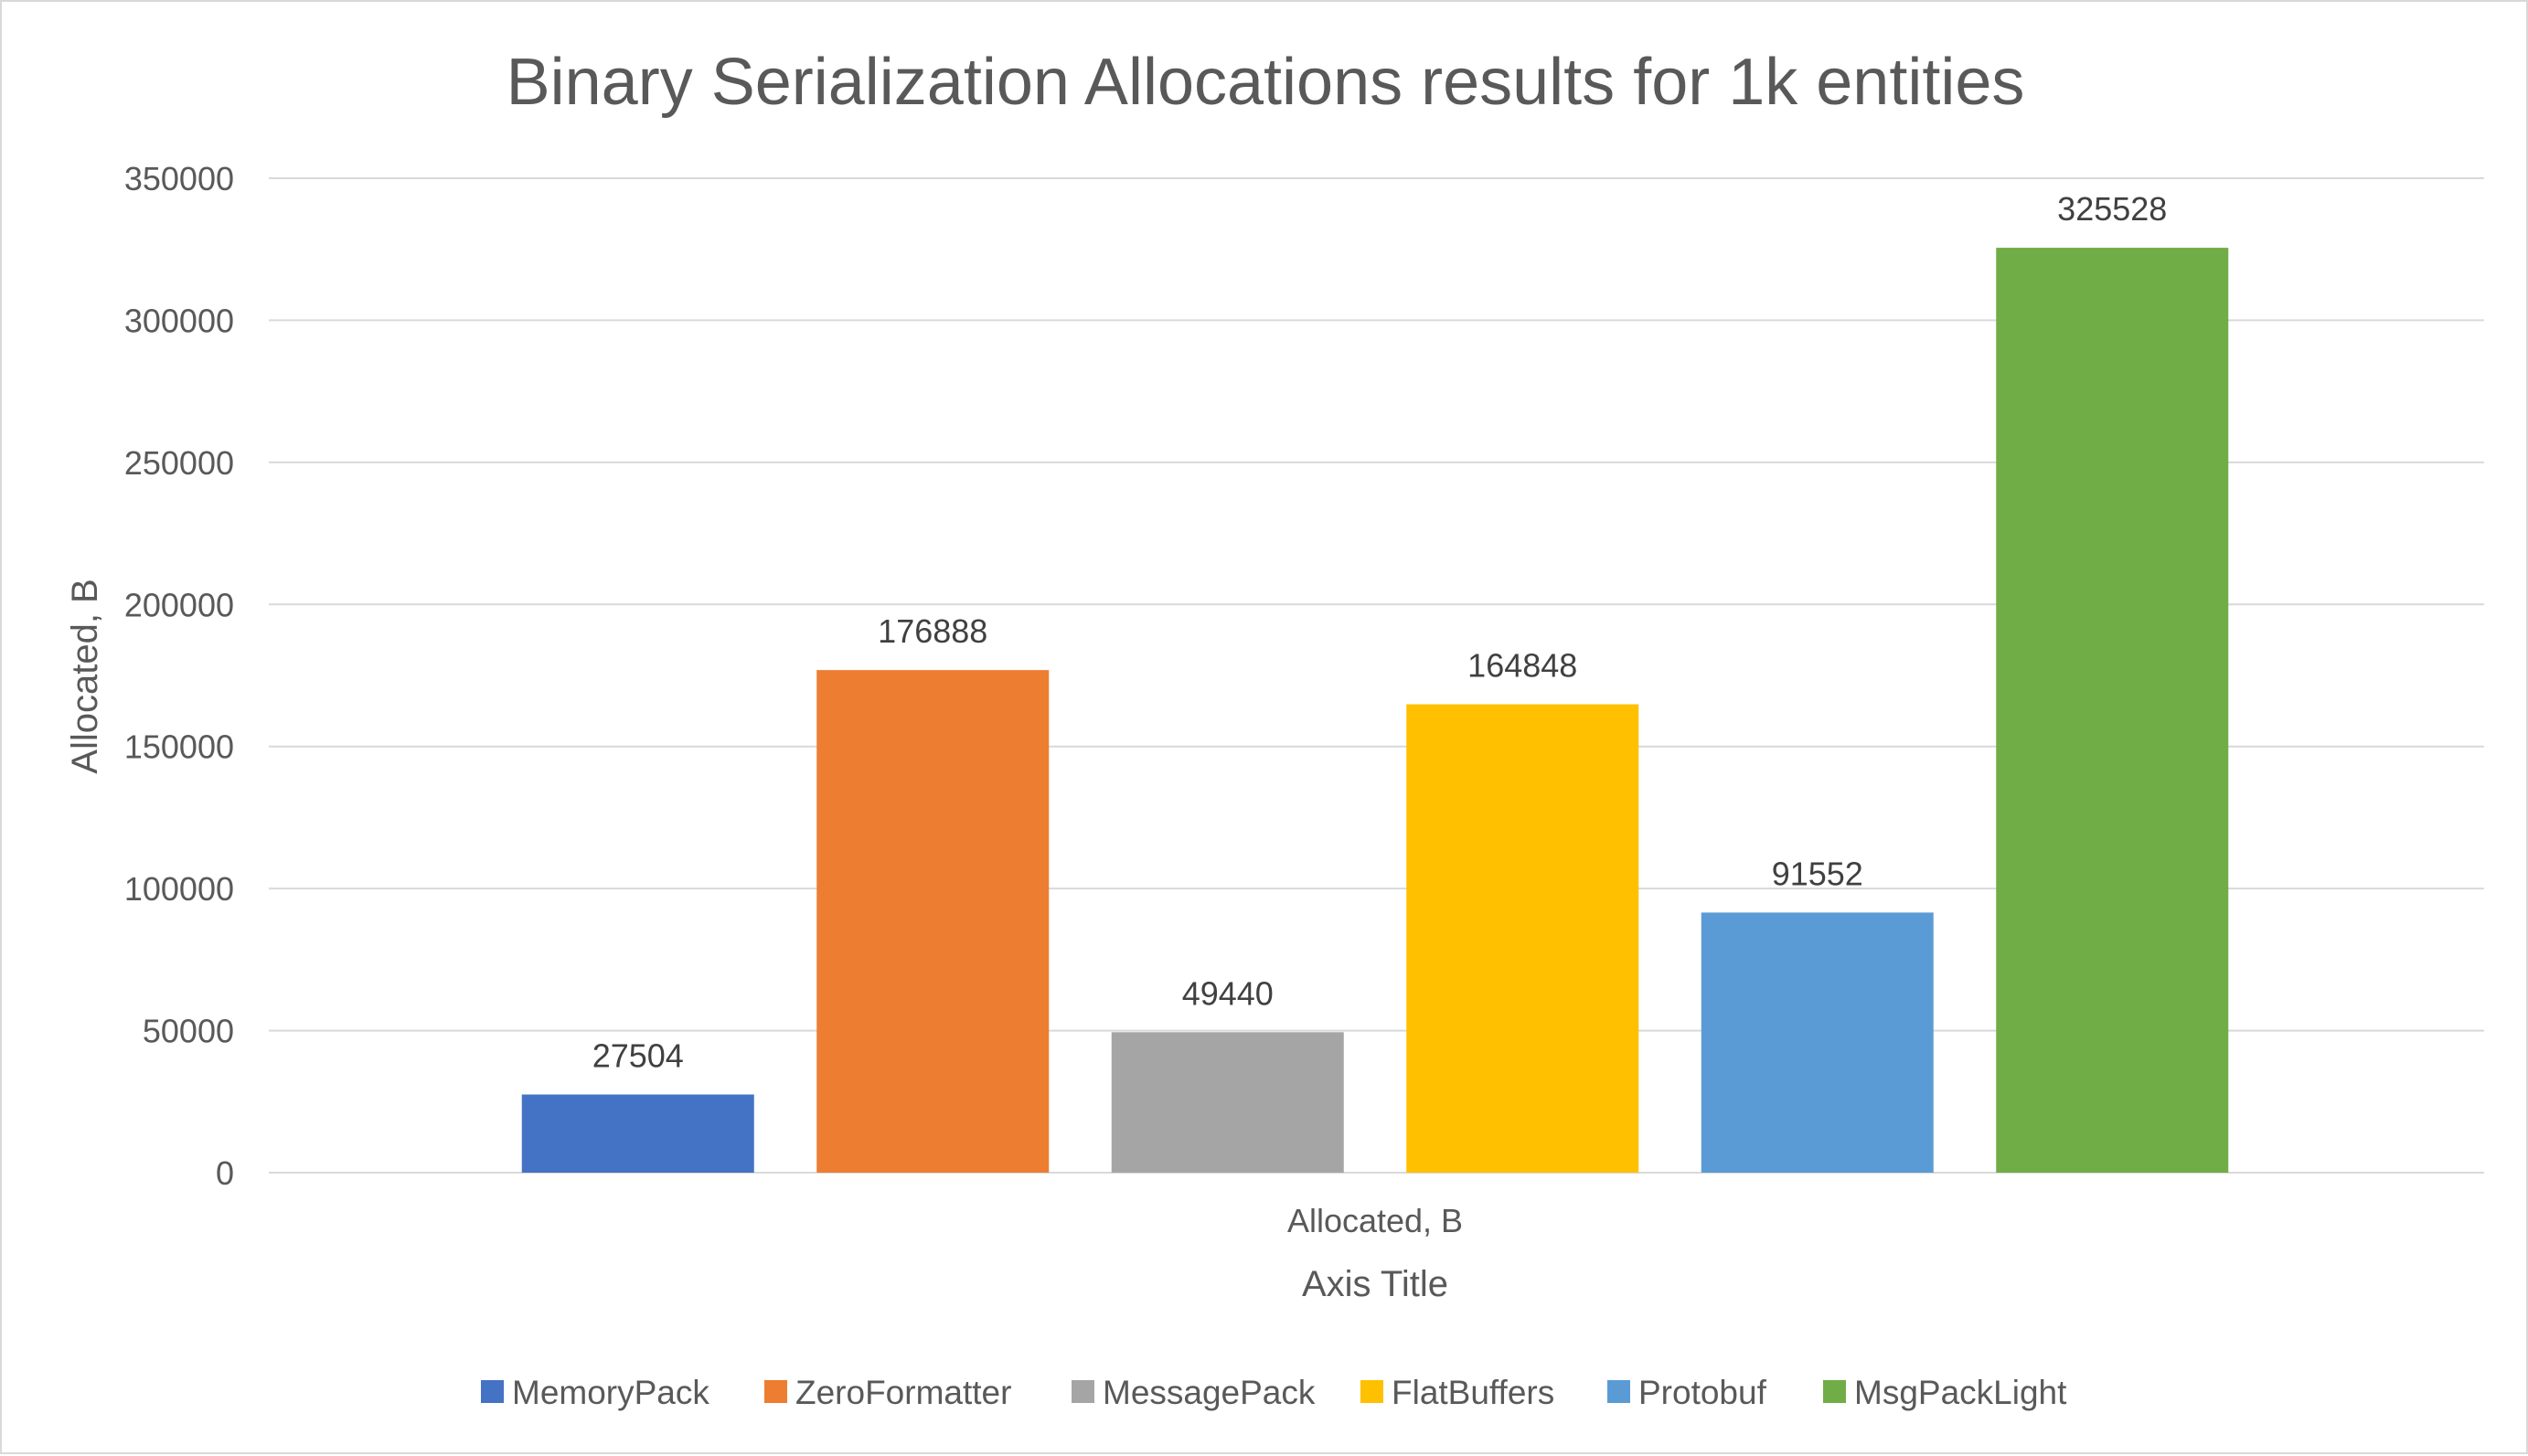 The height and width of the screenshot is (1456, 2528). What do you see at coordinates (610, 1392) in the screenshot?
I see `legend-label-memorypack: MemoryPack` at bounding box center [610, 1392].